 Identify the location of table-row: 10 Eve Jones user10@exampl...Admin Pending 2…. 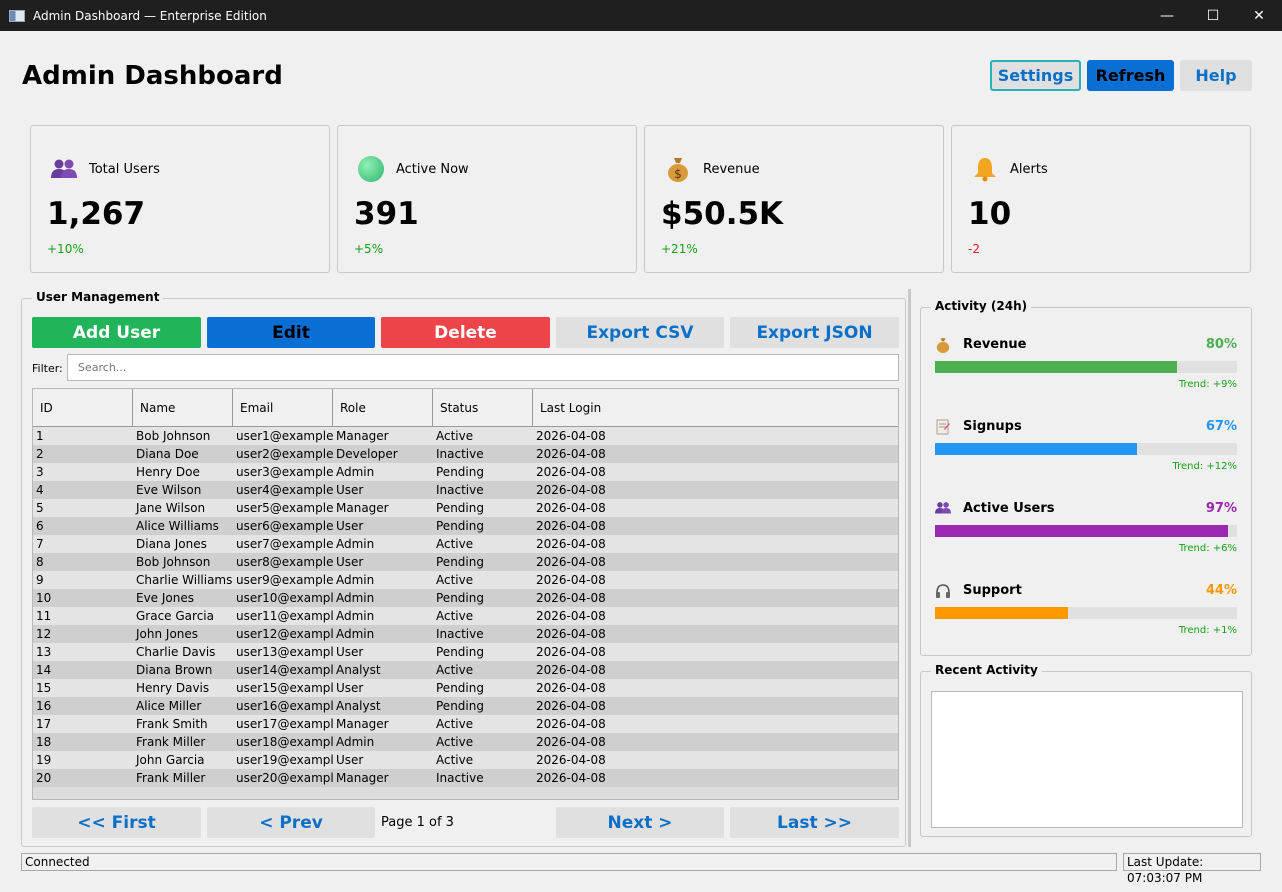
(465, 598).